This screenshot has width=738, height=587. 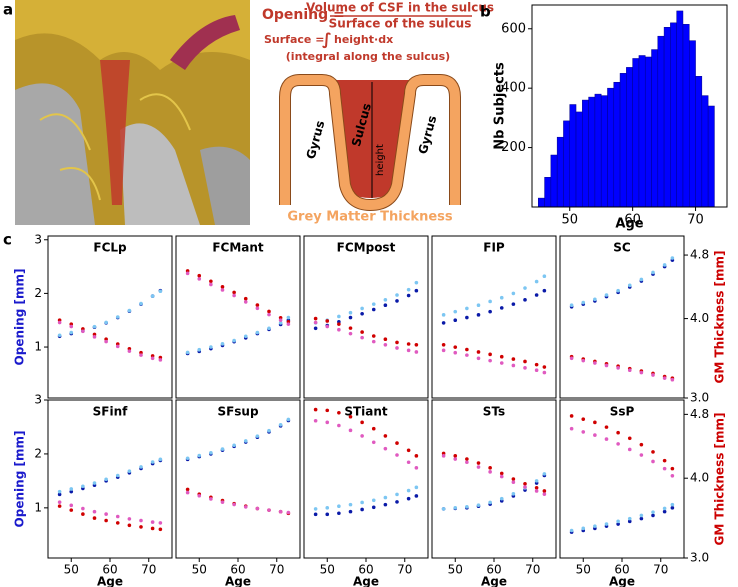 I want to click on panel-label: c, so click(x=7, y=240).